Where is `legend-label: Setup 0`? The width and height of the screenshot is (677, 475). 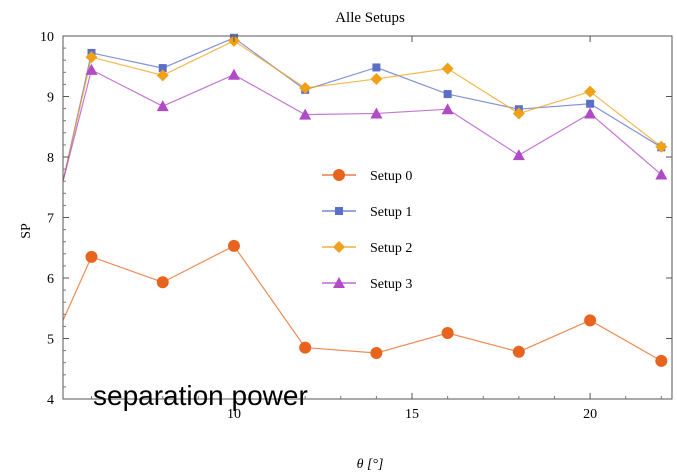 legend-label: Setup 0 is located at coordinates (391, 176).